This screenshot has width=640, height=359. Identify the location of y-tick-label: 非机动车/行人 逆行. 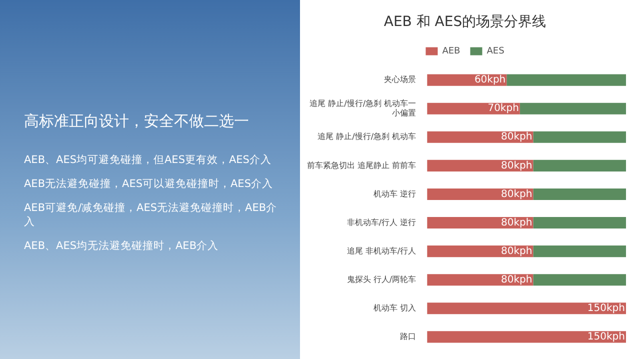
(381, 222).